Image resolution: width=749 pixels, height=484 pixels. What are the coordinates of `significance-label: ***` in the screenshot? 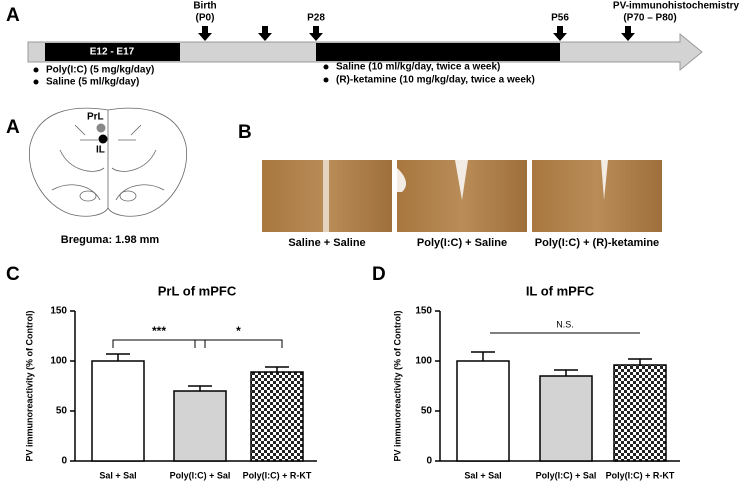 It's located at (159, 331).